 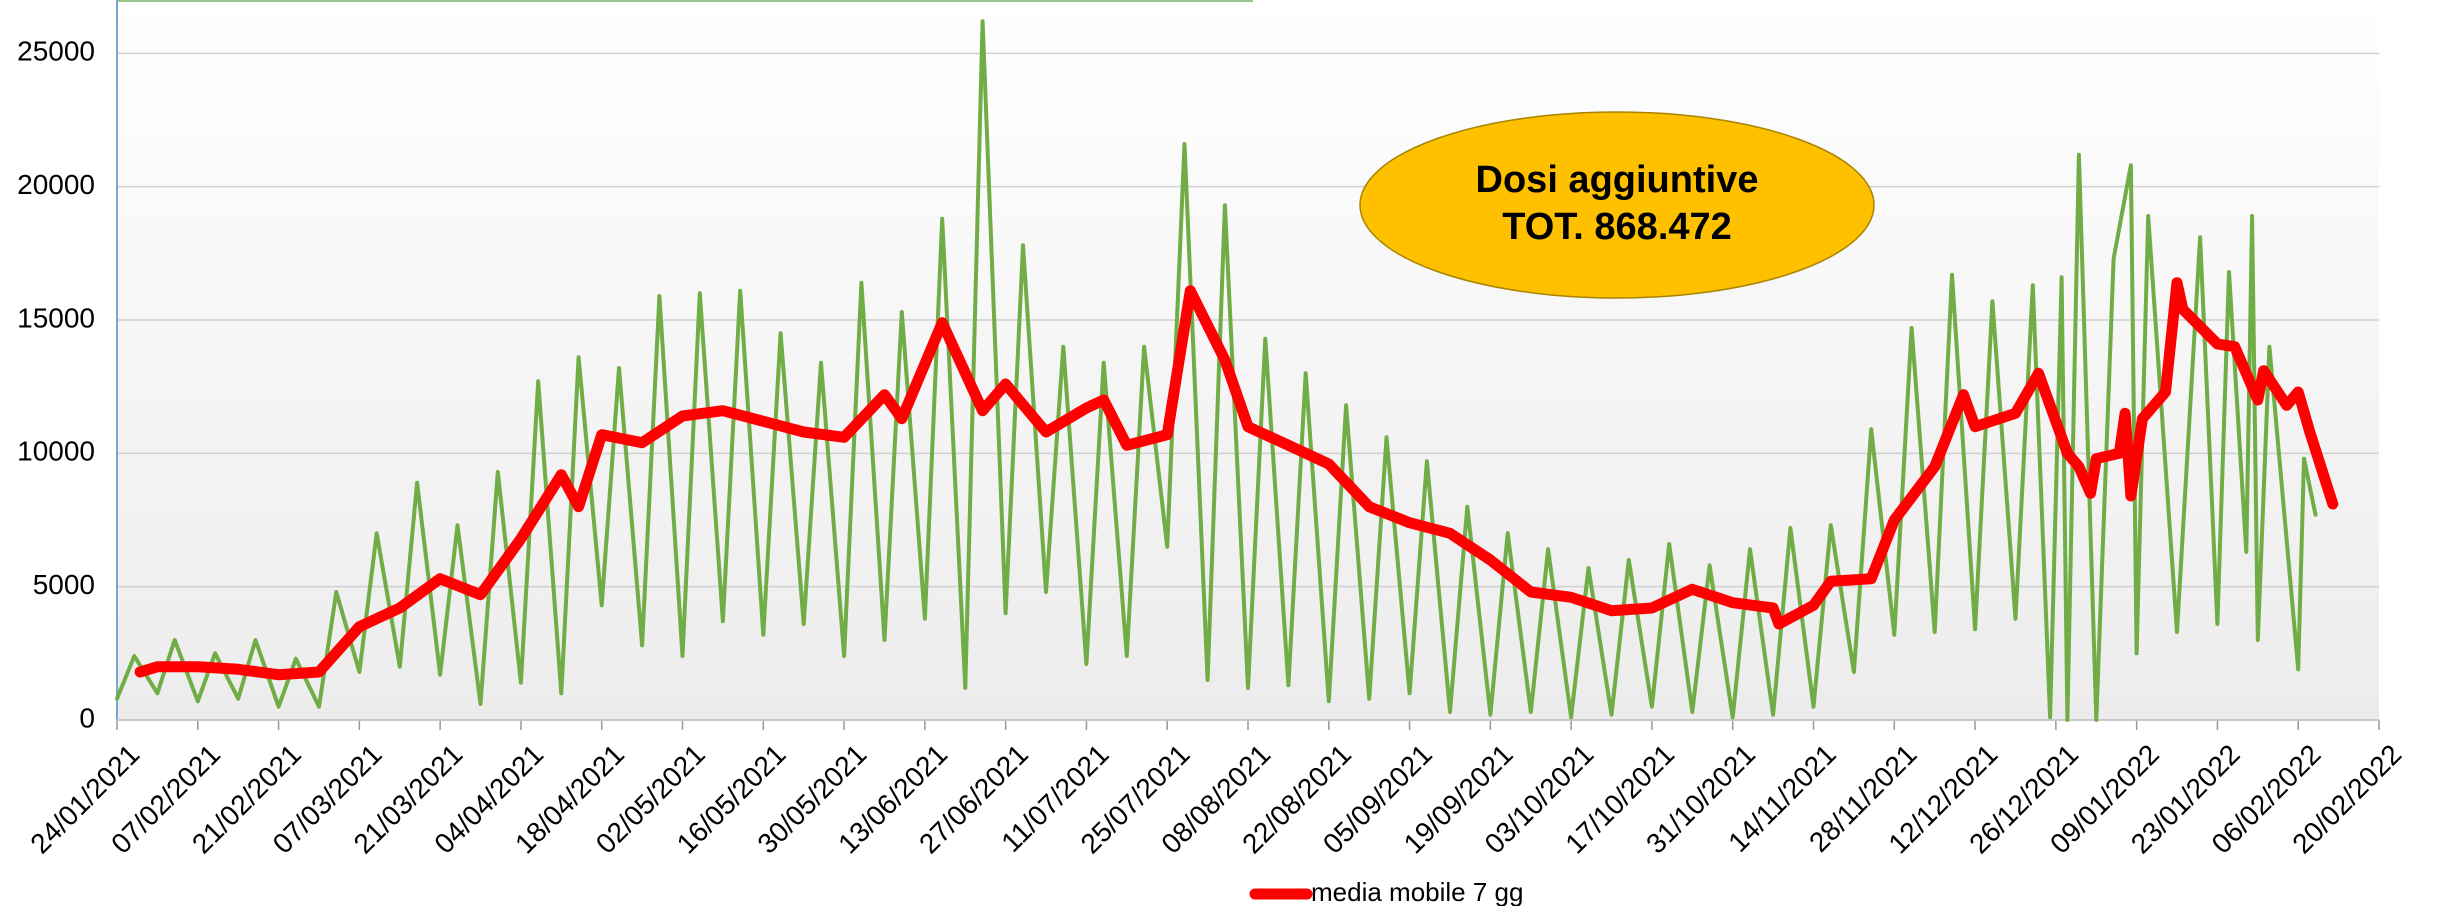 What do you see at coordinates (56, 184) in the screenshot?
I see `y-tick-label: 20000` at bounding box center [56, 184].